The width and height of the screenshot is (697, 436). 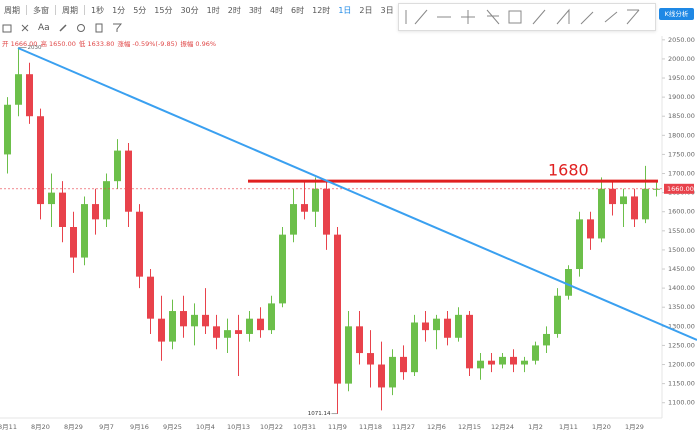 I want to click on period-button: 1时, so click(x=213, y=10).